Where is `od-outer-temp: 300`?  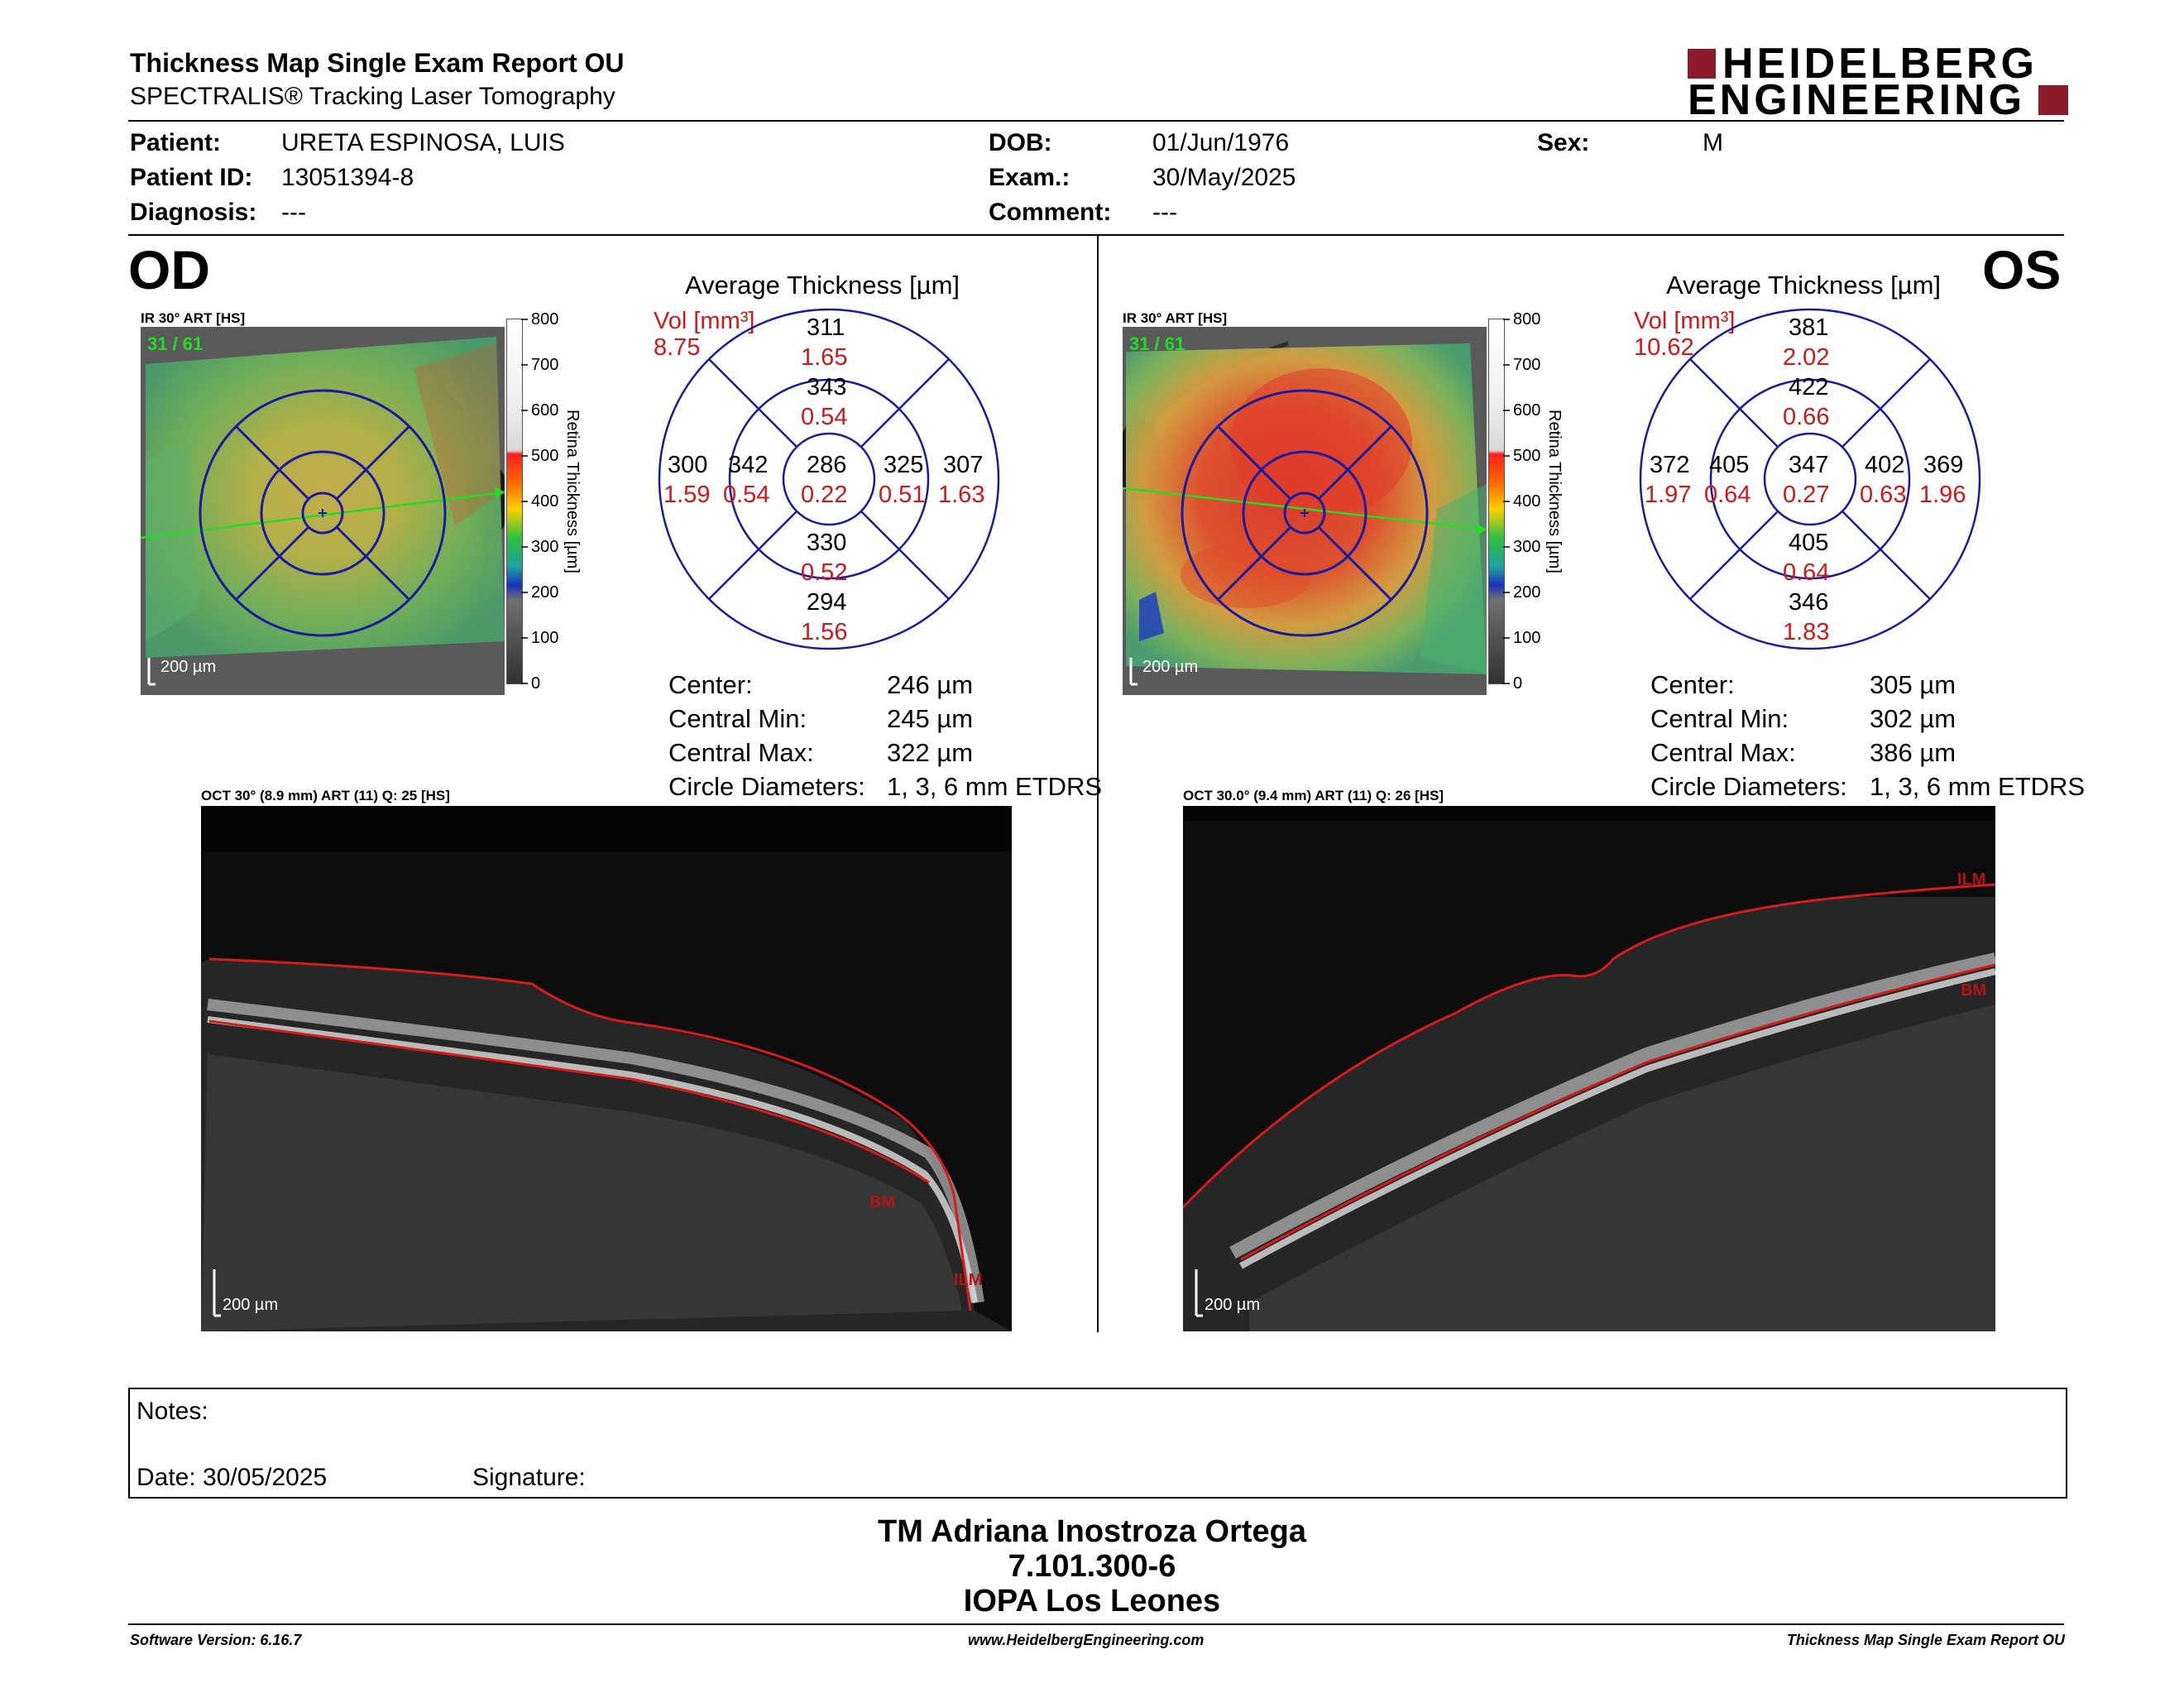
od-outer-temp: 300 is located at coordinates (688, 465).